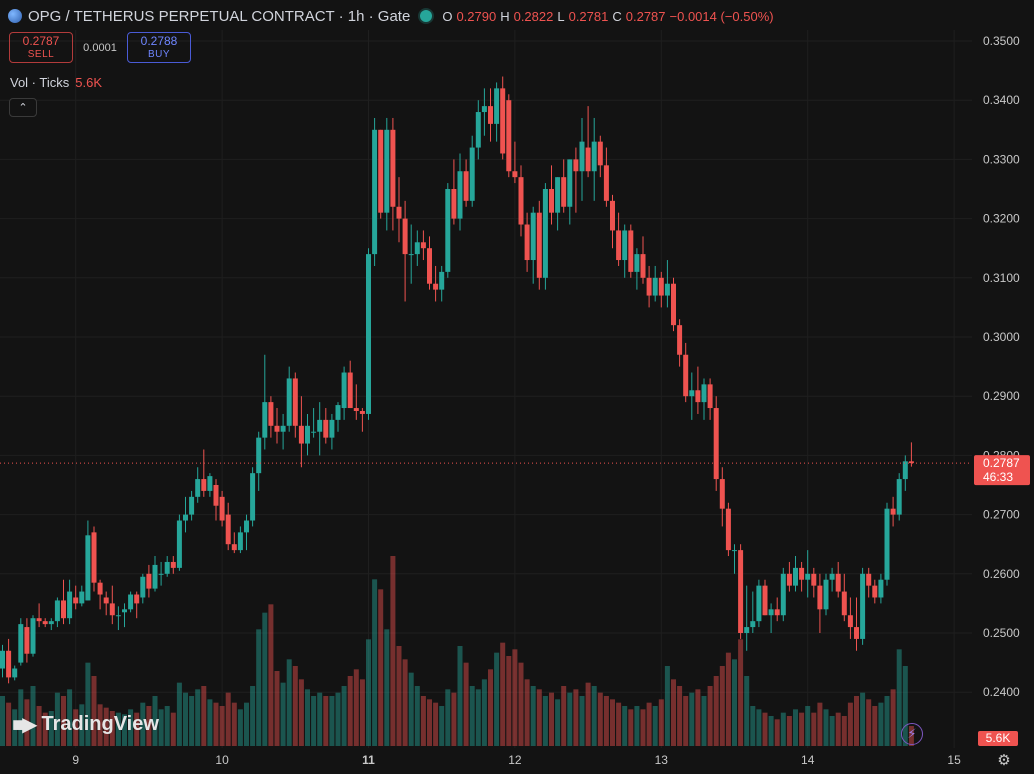  What do you see at coordinates (476, 16) in the screenshot?
I see `open-value: 0.2790` at bounding box center [476, 16].